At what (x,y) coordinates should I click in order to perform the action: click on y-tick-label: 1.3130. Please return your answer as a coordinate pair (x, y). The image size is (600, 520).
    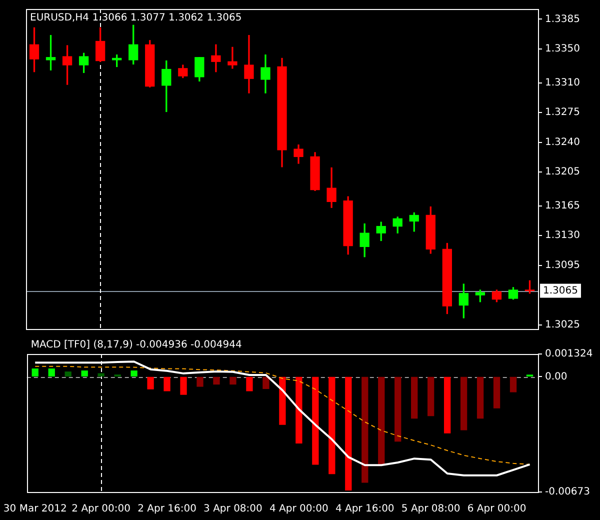
    Looking at the image, I should click on (562, 236).